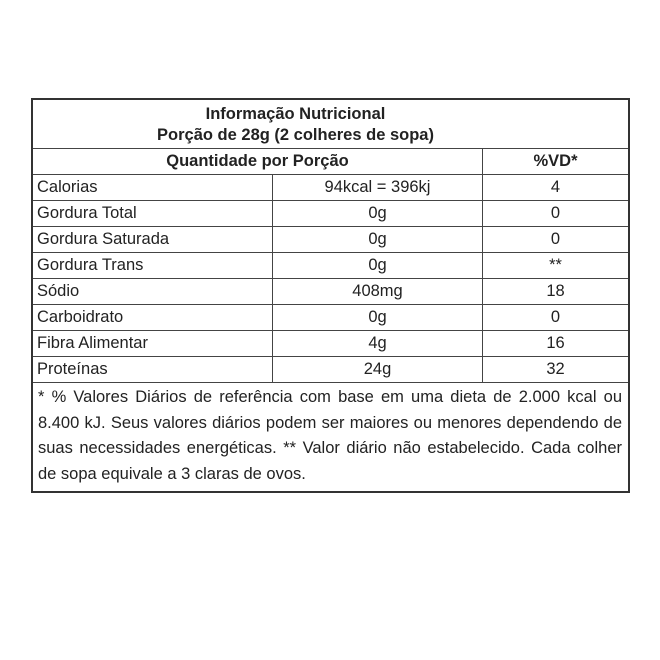  I want to click on nutrient-name: Sódio, so click(152, 291).